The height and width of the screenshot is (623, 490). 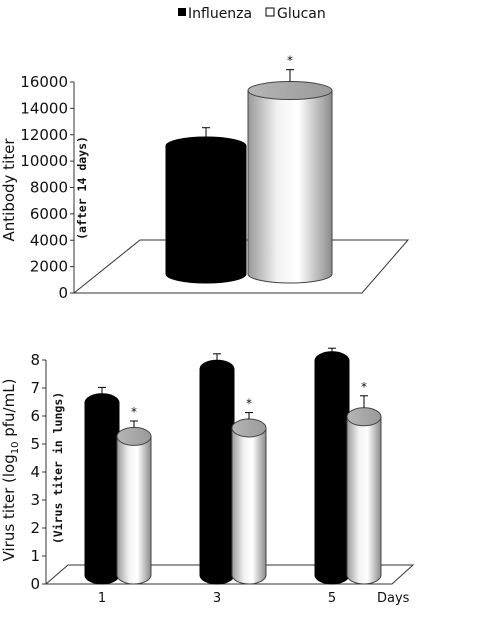 I want to click on y-tick-label: 4000, so click(x=49, y=240).